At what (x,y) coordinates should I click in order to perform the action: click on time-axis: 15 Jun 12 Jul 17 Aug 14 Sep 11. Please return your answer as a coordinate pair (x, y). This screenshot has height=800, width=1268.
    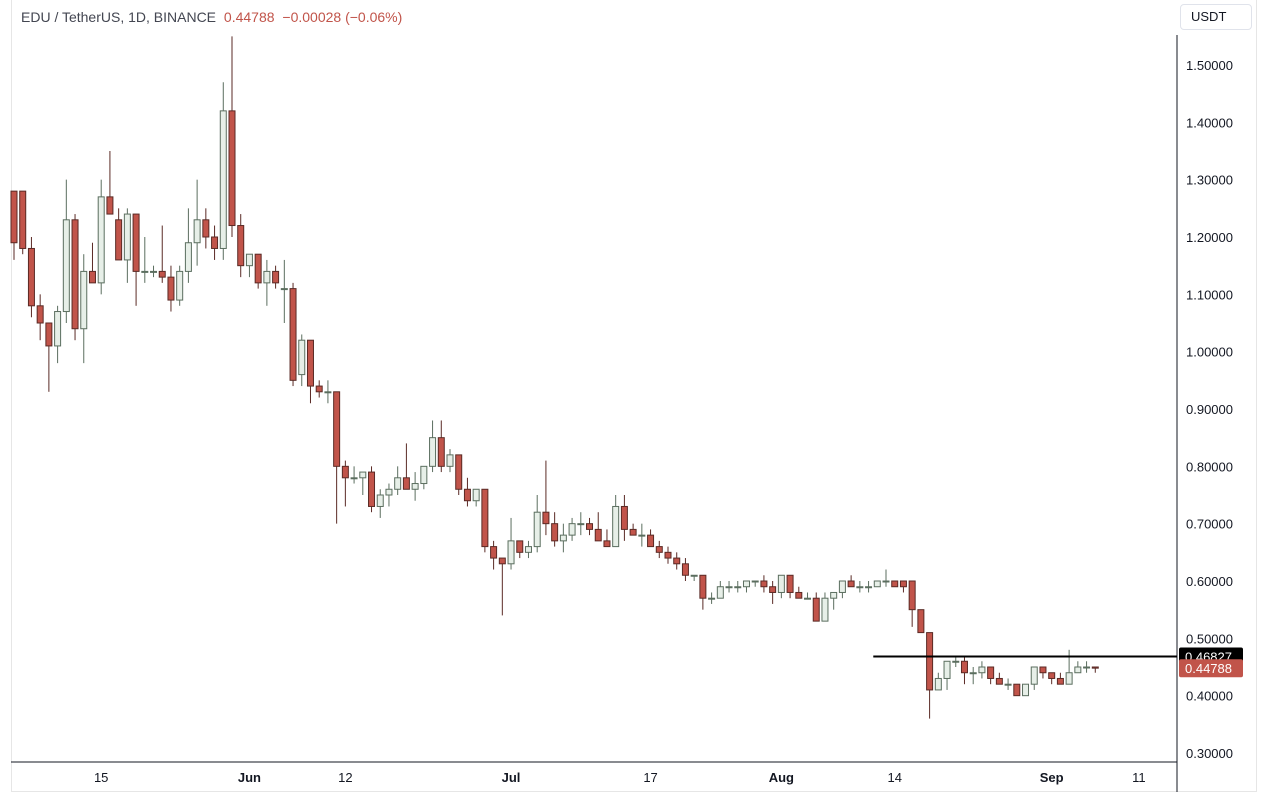
    Looking at the image, I should click on (620, 777).